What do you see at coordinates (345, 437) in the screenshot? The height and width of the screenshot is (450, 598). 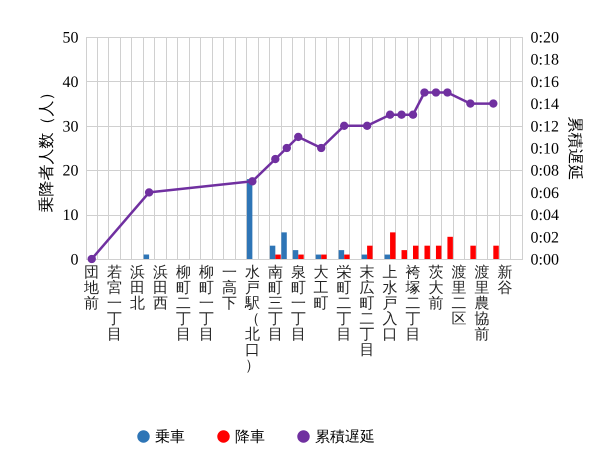 I see `legend-label: 累積遅延` at bounding box center [345, 437].